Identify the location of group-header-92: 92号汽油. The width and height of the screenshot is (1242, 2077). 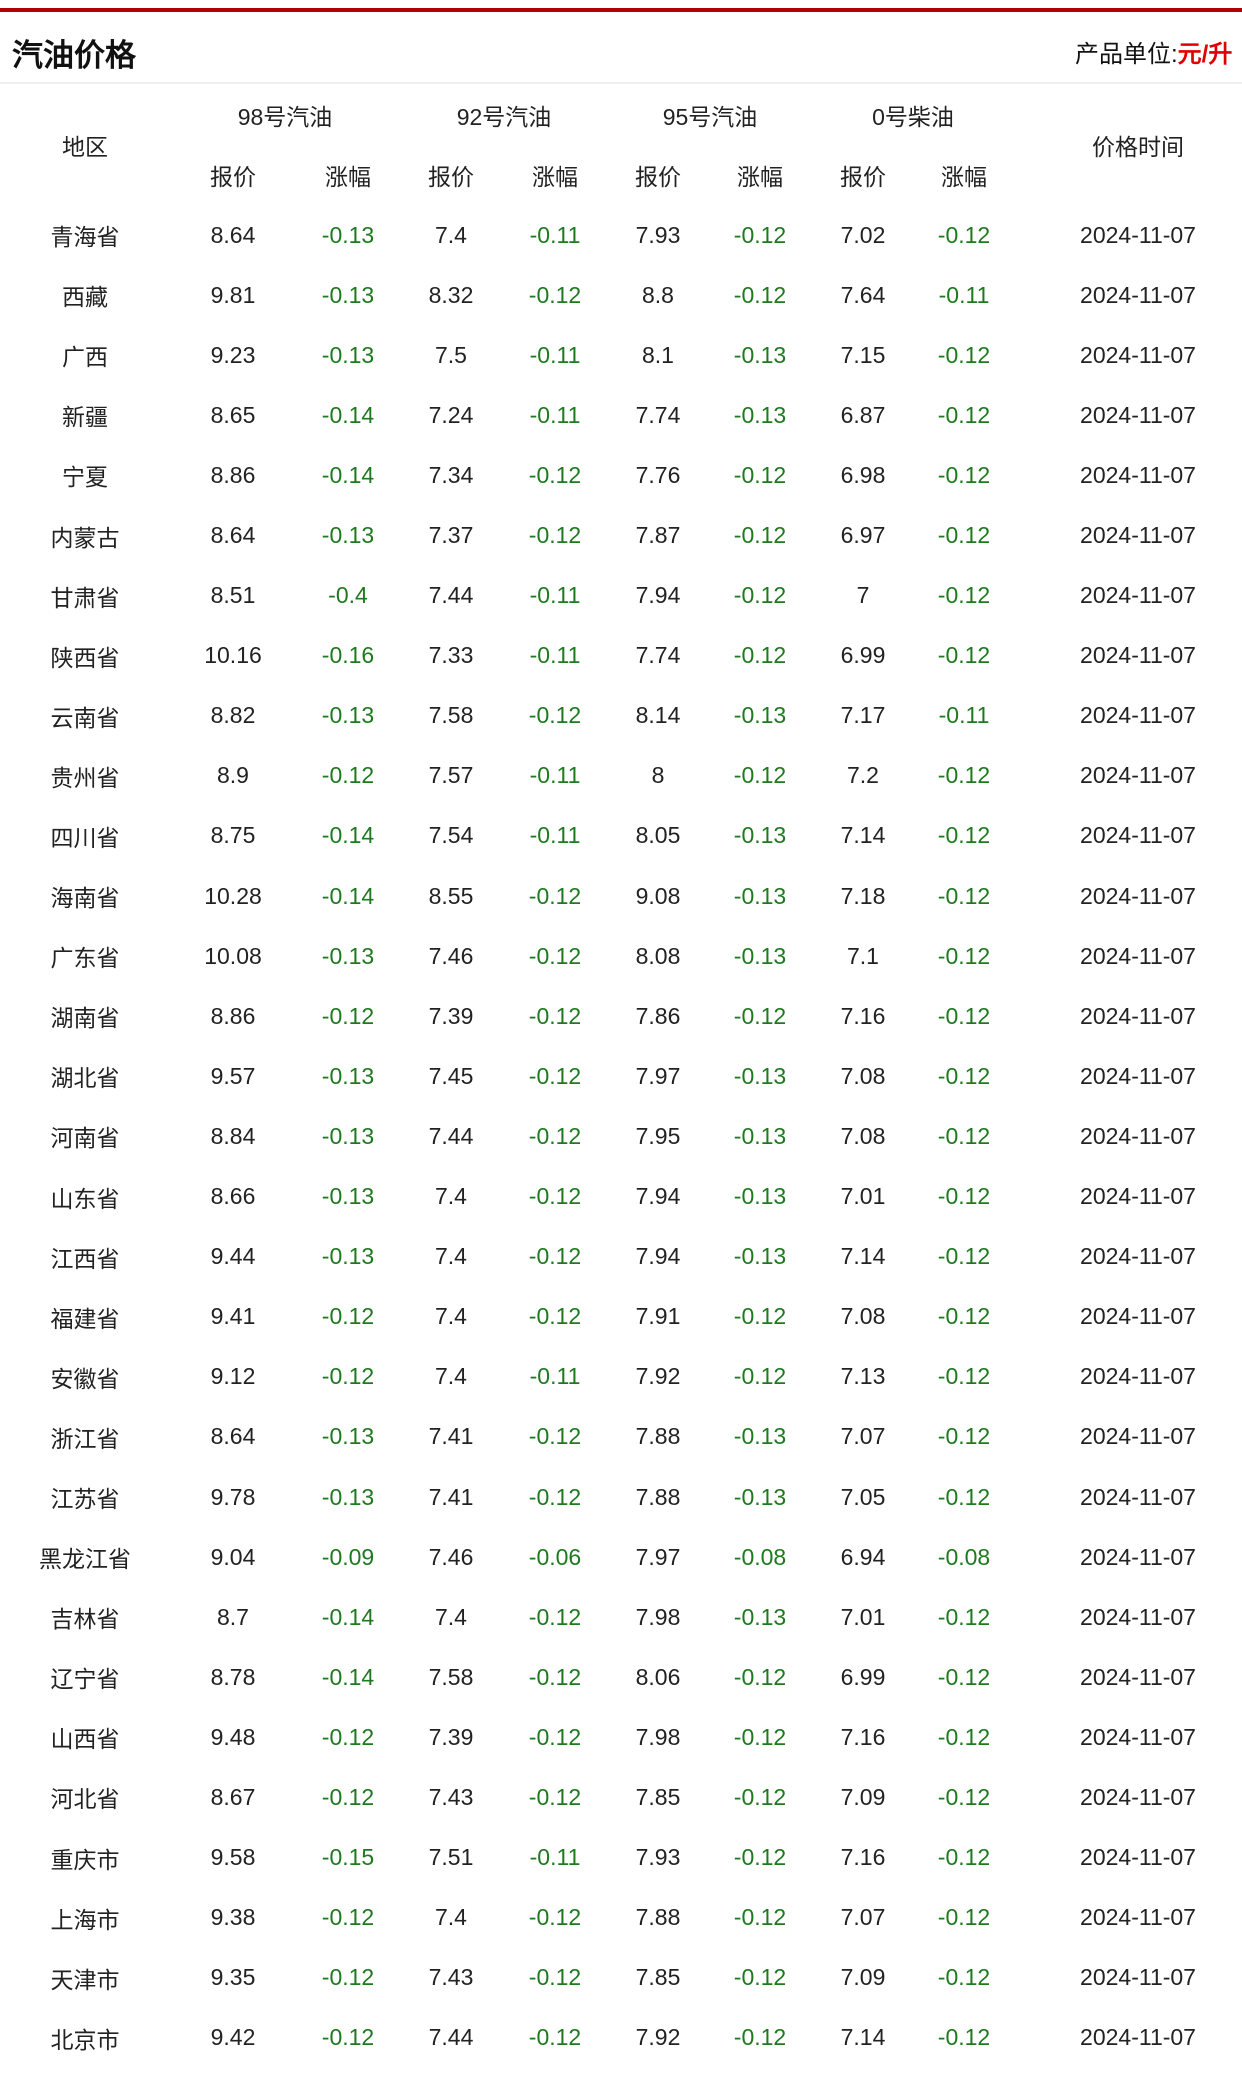
(504, 117).